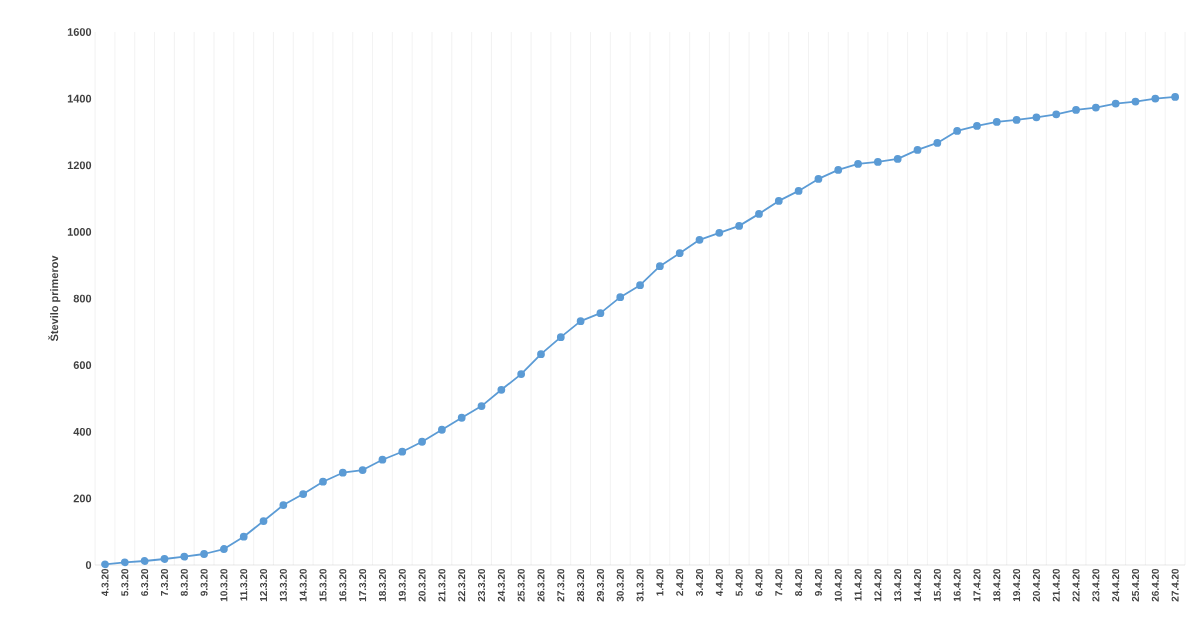 The image size is (1200, 640). Describe the element at coordinates (719, 582) in the screenshot. I see `x-tick-label: 4.4.20` at that location.